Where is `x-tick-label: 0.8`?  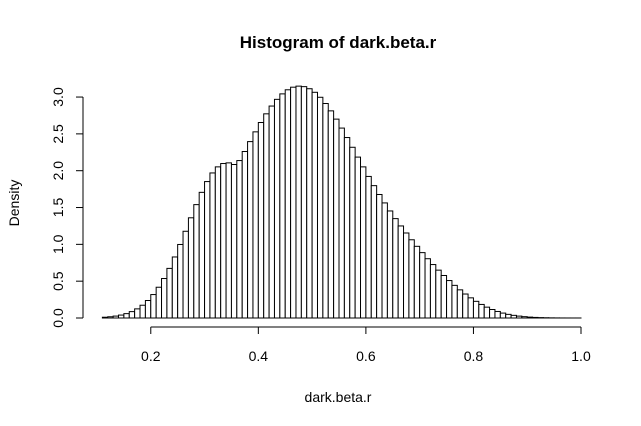 x-tick-label: 0.8 is located at coordinates (474, 356).